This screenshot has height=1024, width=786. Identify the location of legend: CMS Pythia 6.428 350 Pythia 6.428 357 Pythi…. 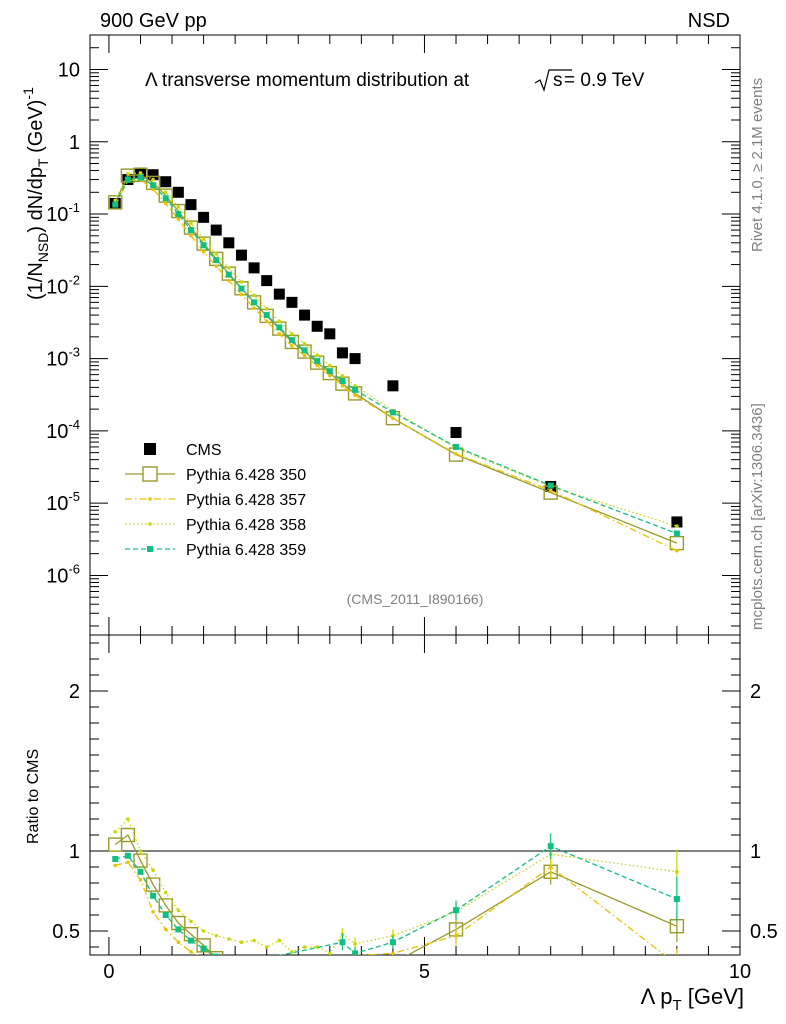
(215, 500).